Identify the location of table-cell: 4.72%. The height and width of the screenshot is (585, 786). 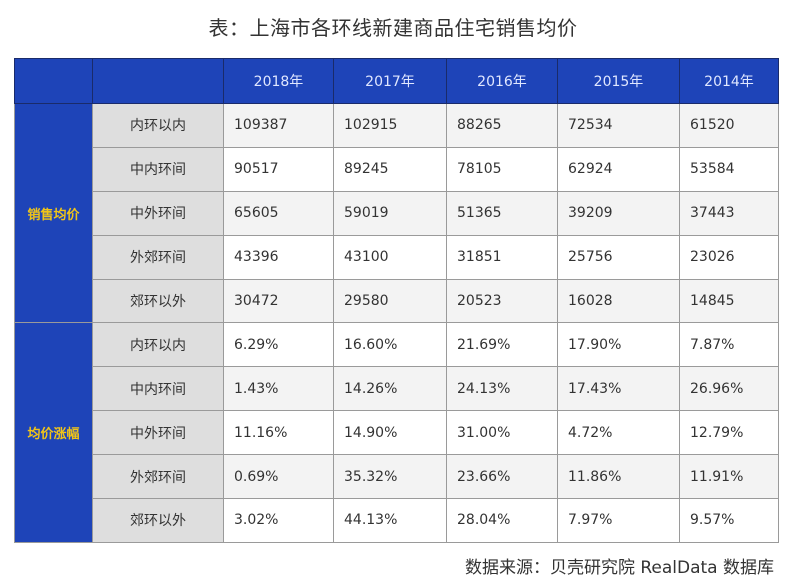
(618, 433).